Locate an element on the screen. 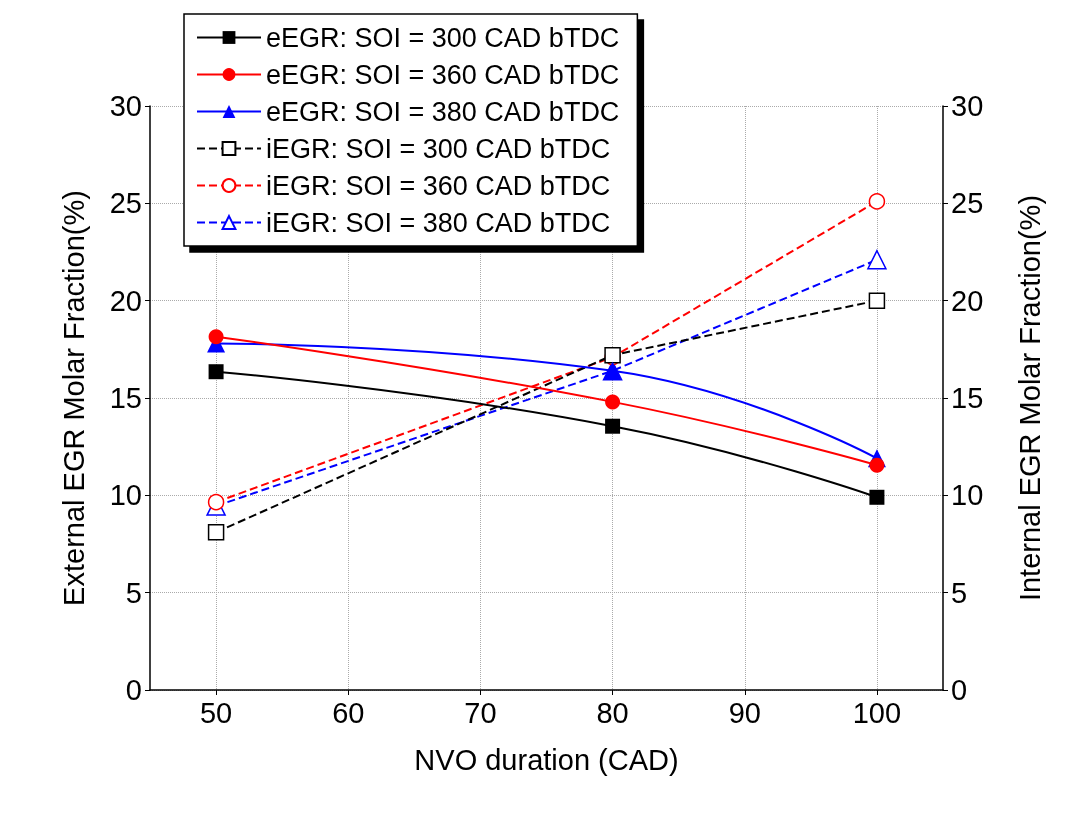  y-tick-label: 10 is located at coordinates (125, 495).